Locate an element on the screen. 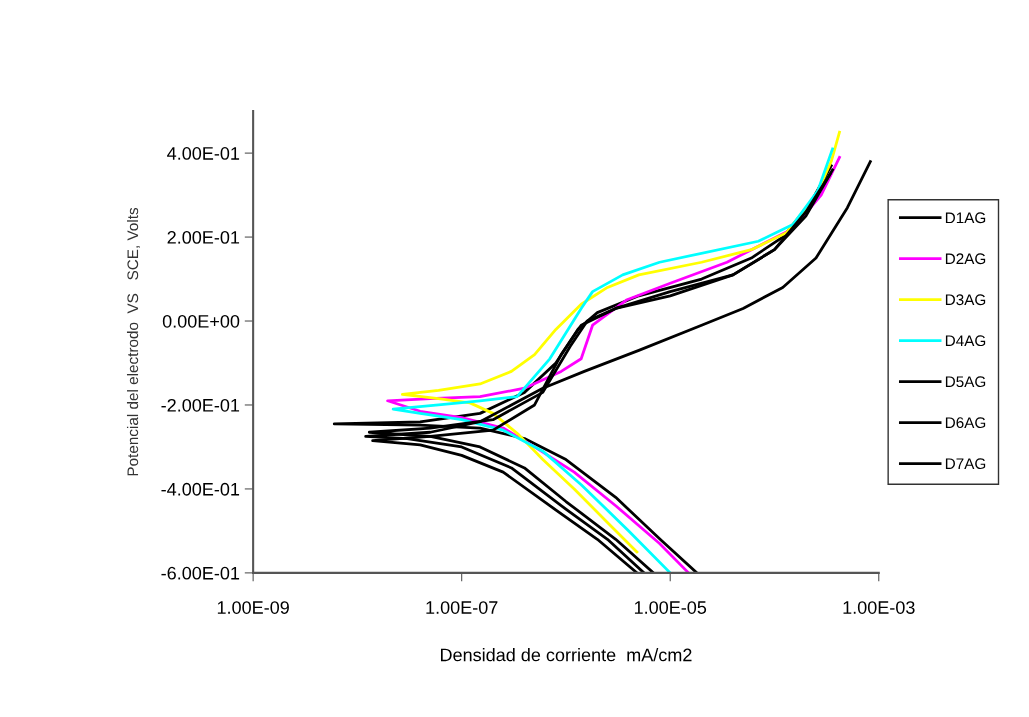 The image size is (1029, 717). x-tick-label: 1.00E-09 is located at coordinates (253, 607).